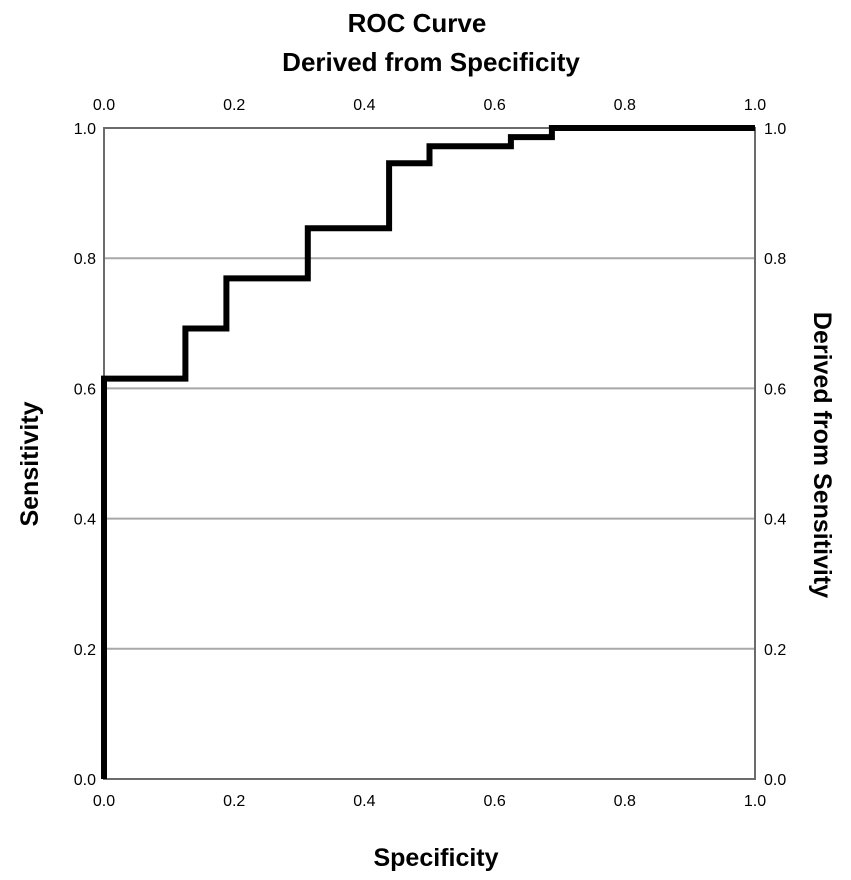  I want to click on x-tick-label: 1.0, so click(755, 801).